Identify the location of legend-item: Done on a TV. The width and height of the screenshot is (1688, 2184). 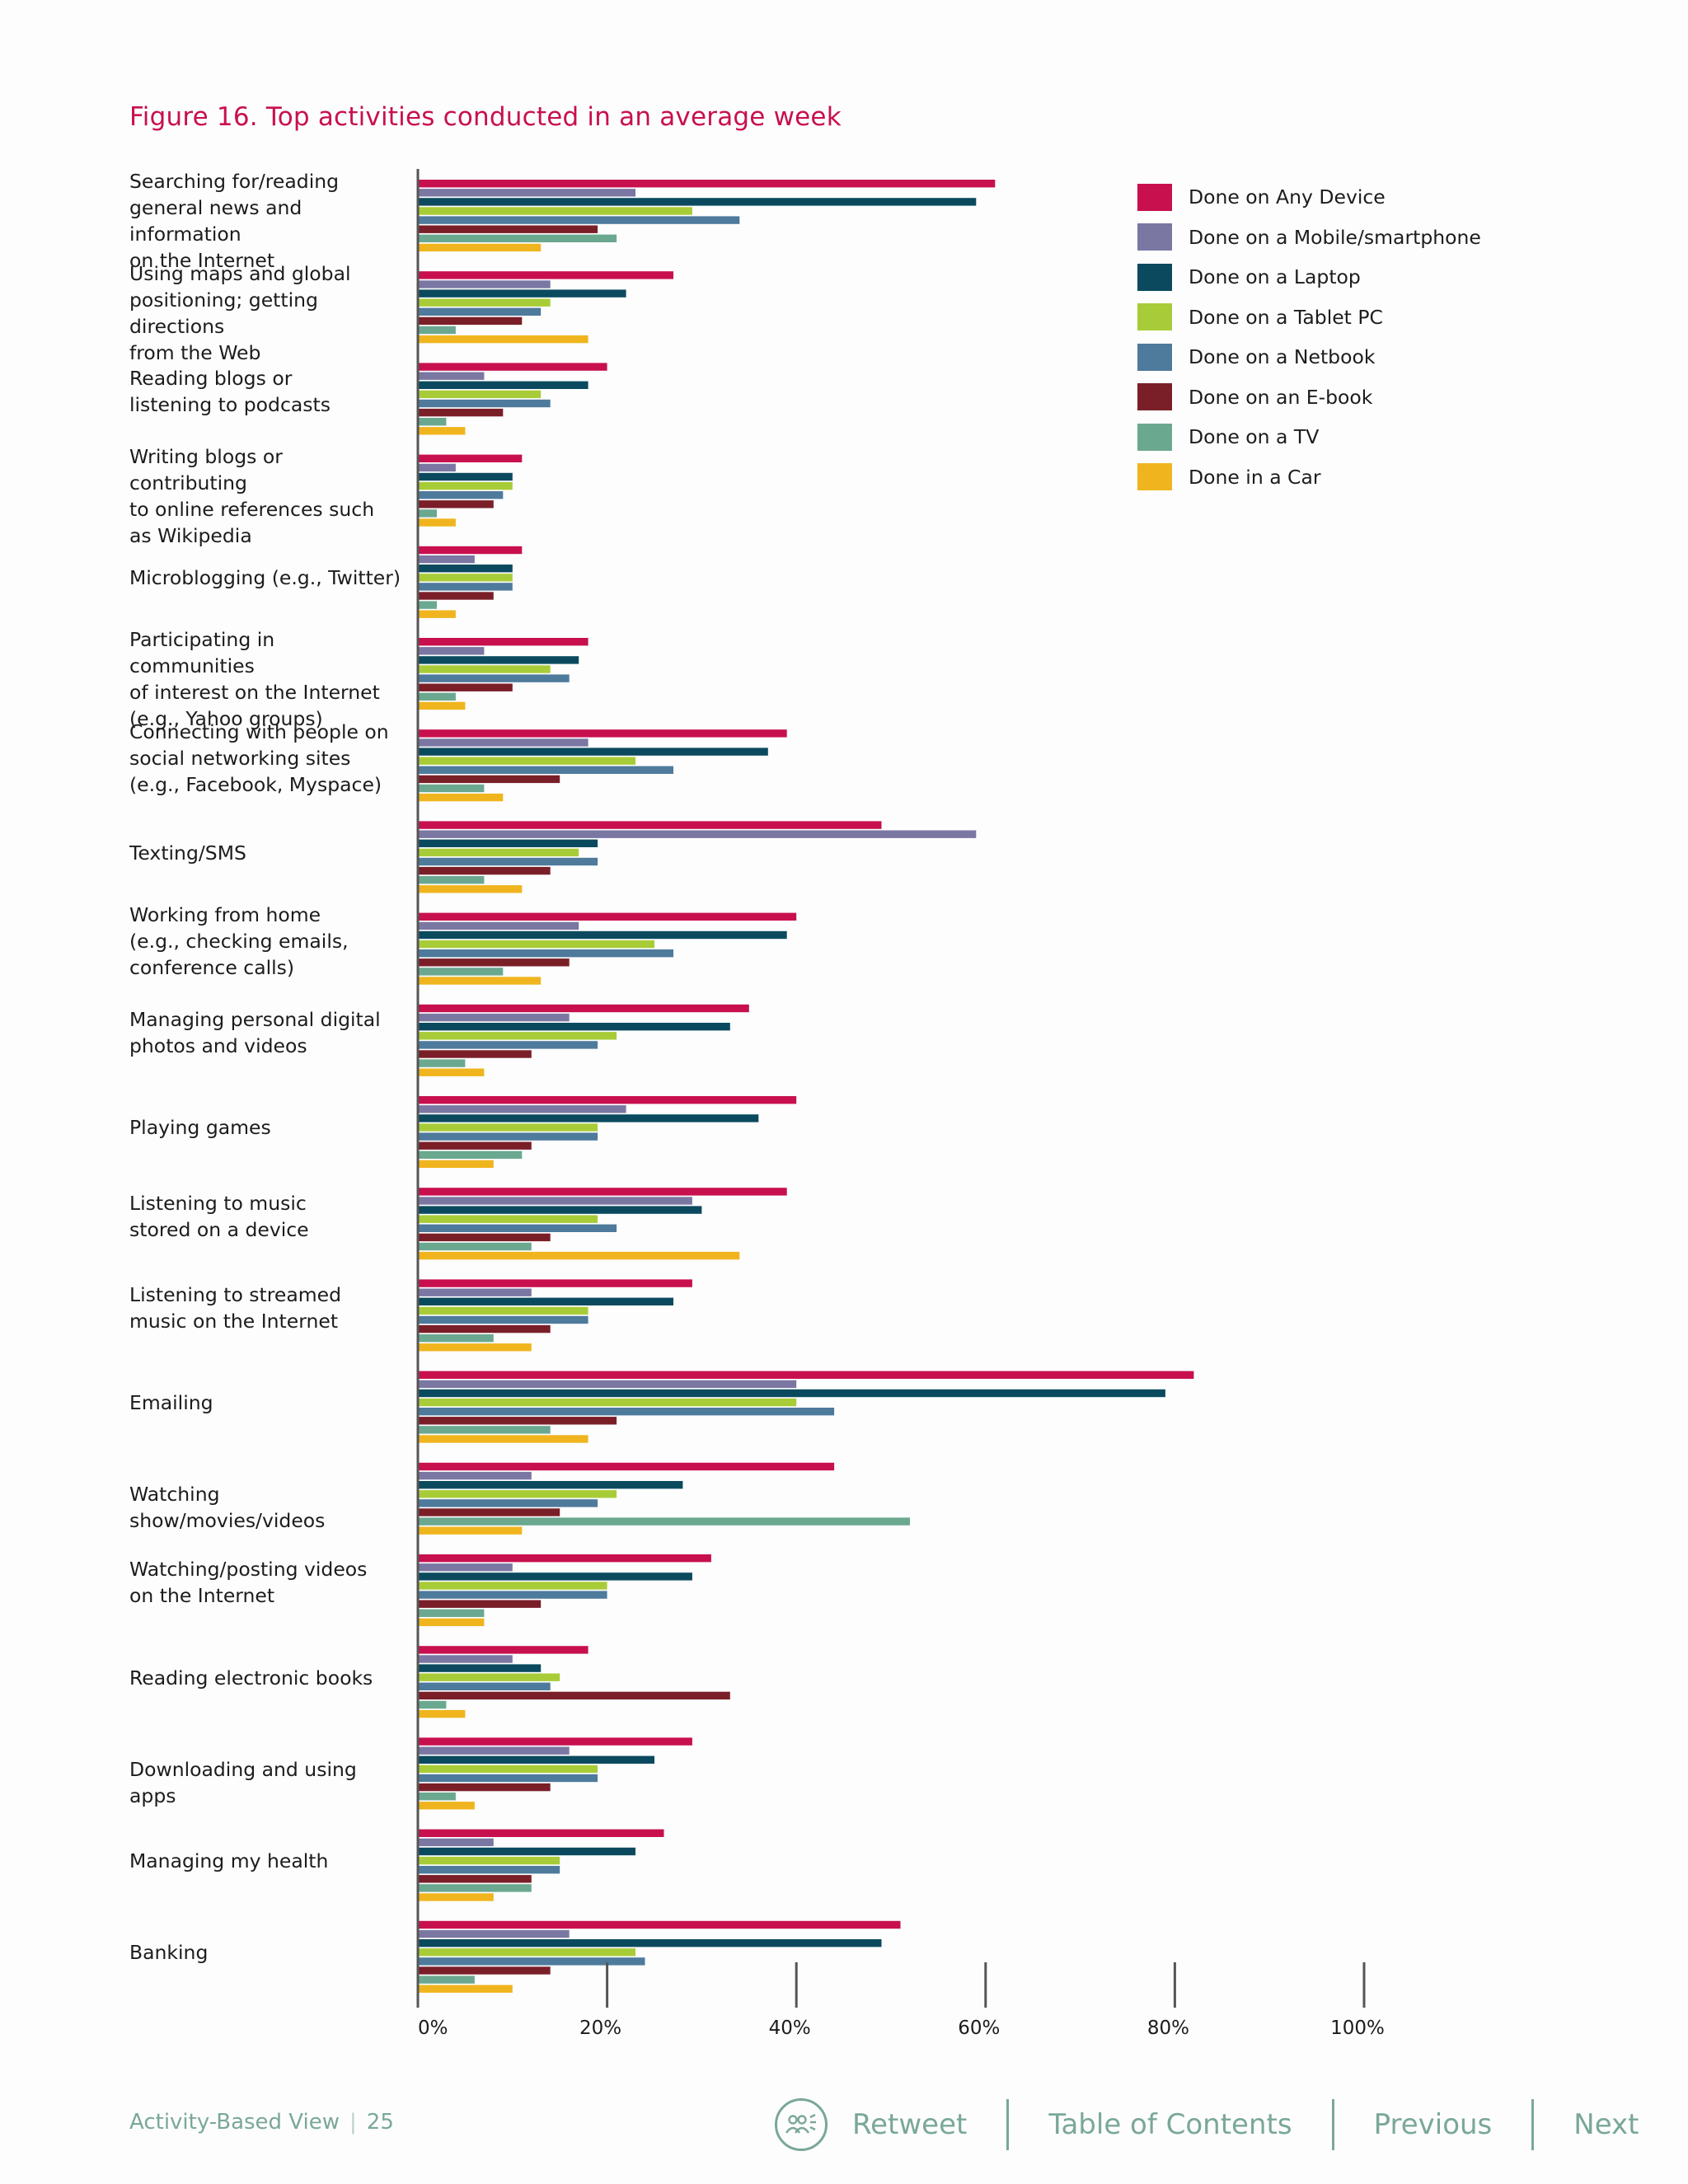
(1309, 437).